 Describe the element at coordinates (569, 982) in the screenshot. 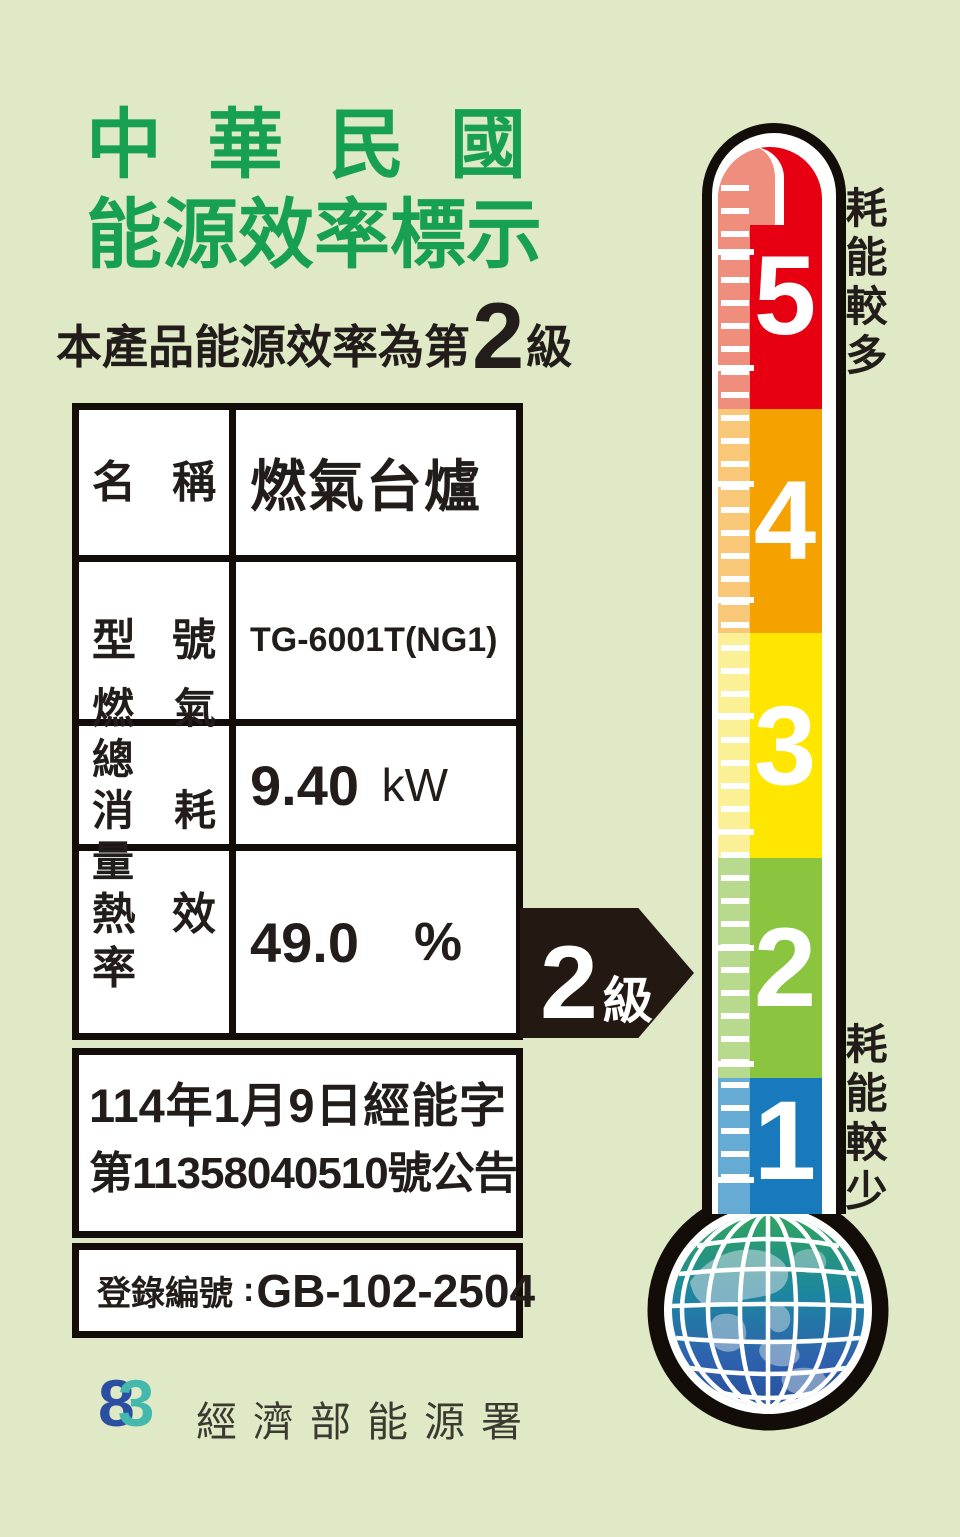

I see `grade-arrow-number: 2` at that location.